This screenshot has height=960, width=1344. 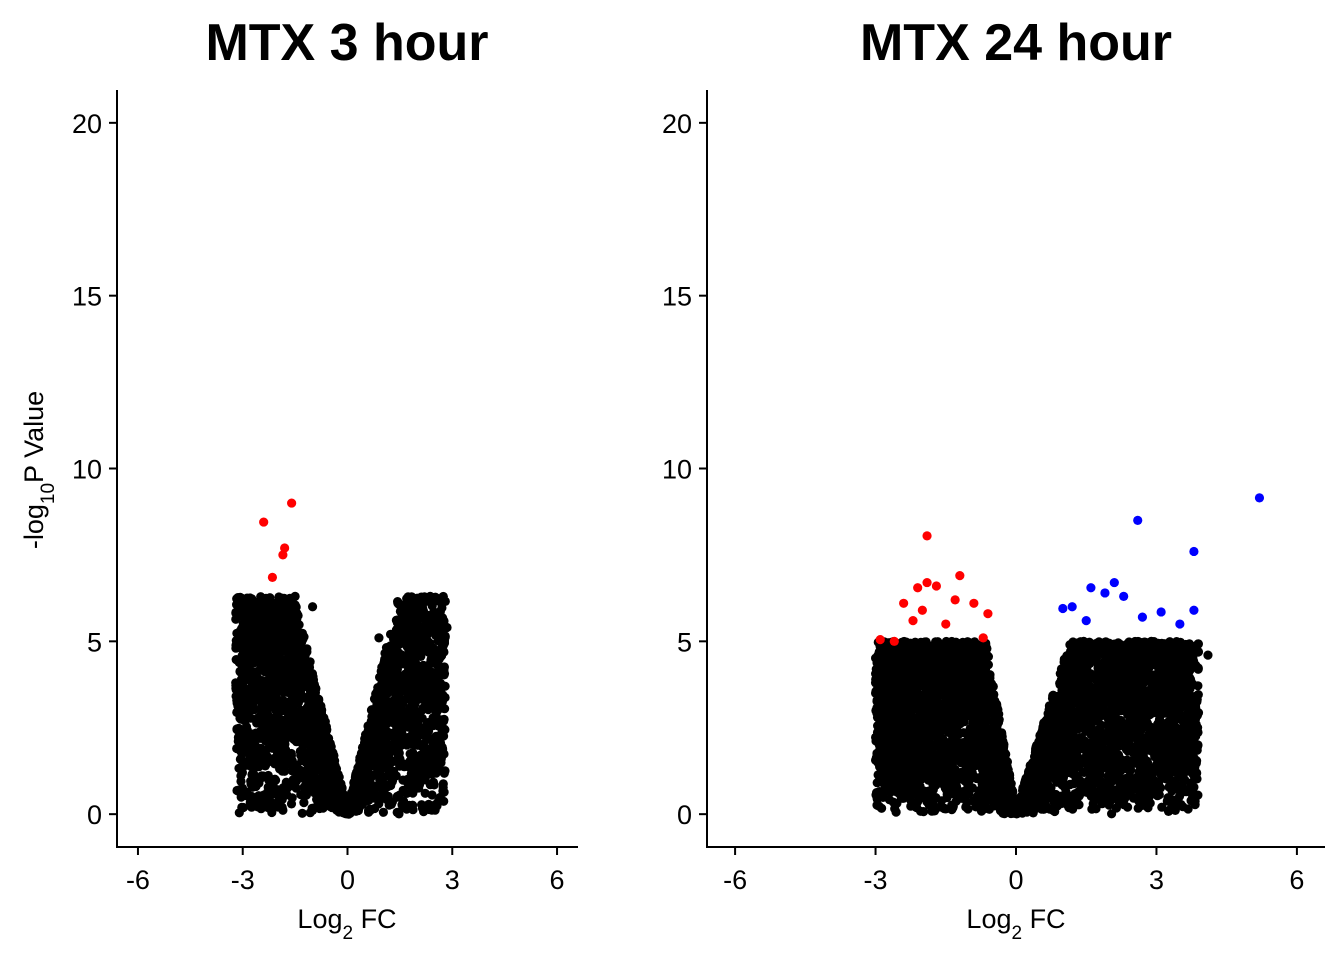 What do you see at coordinates (48, 493) in the screenshot?
I see `y-axis-label-sub: 10` at bounding box center [48, 493].